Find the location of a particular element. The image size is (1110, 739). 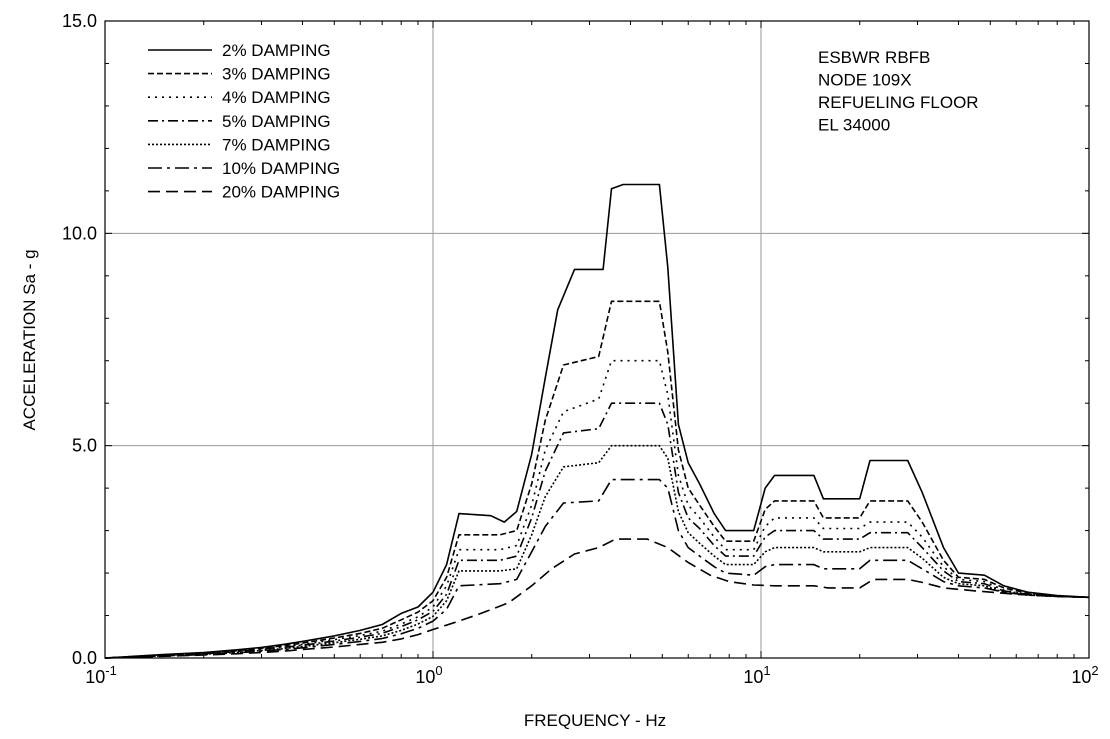

x-tick-label: 10² is located at coordinates (1084, 675).